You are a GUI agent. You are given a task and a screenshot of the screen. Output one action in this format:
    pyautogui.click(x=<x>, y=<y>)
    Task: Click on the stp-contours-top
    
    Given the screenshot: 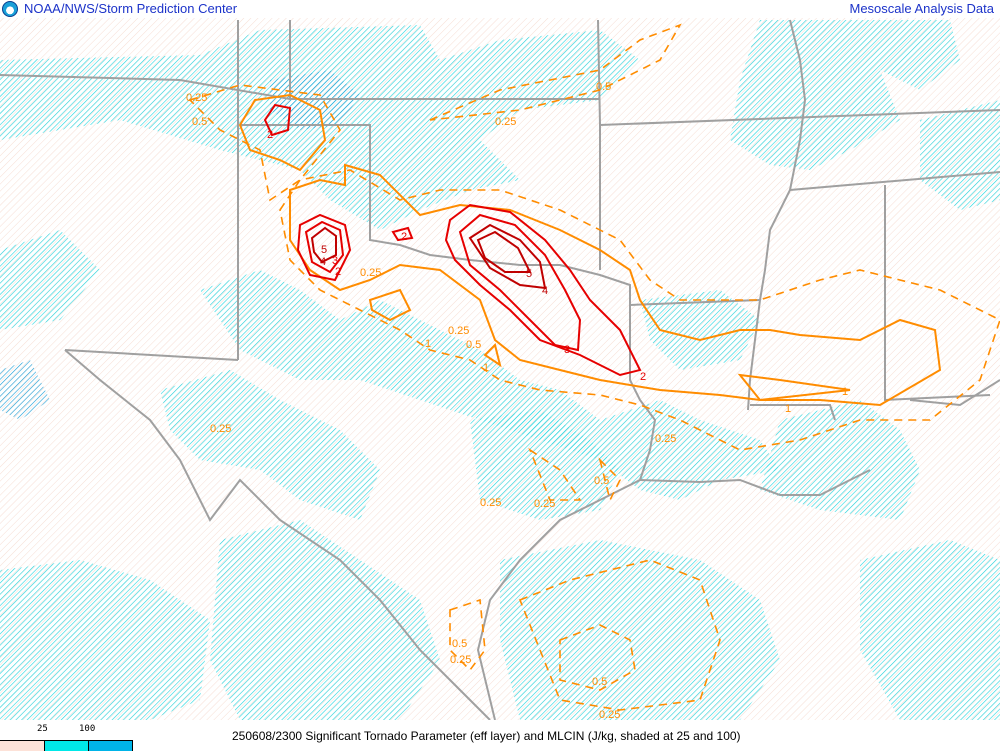 What is the action you would take?
    pyautogui.click(x=428, y=256)
    